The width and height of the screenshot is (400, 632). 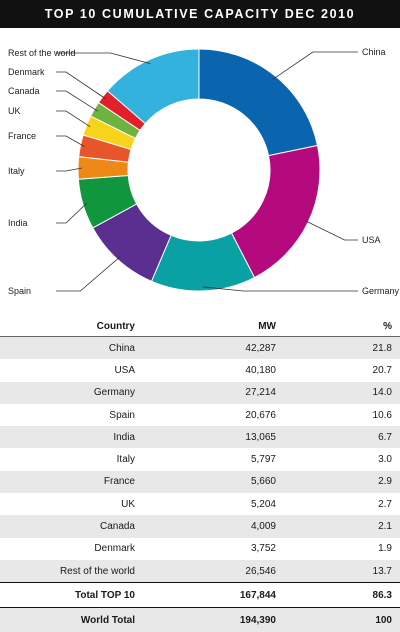 I want to click on percent-cell: 3.0, so click(x=342, y=459).